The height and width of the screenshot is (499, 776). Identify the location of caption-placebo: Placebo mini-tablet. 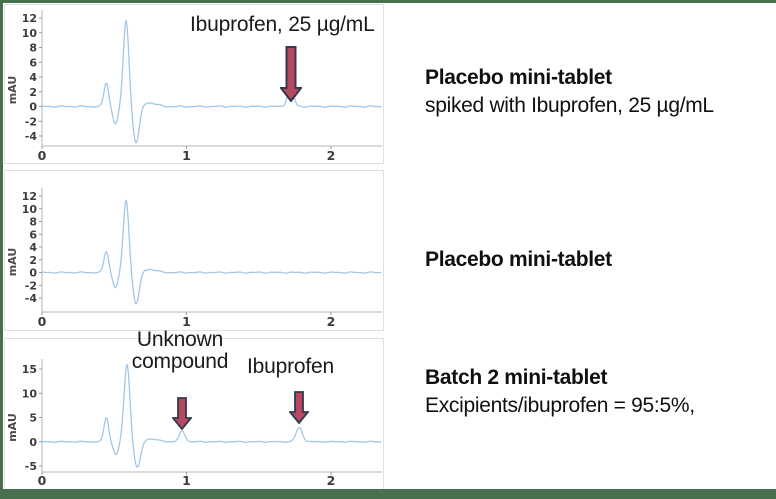
(518, 260).